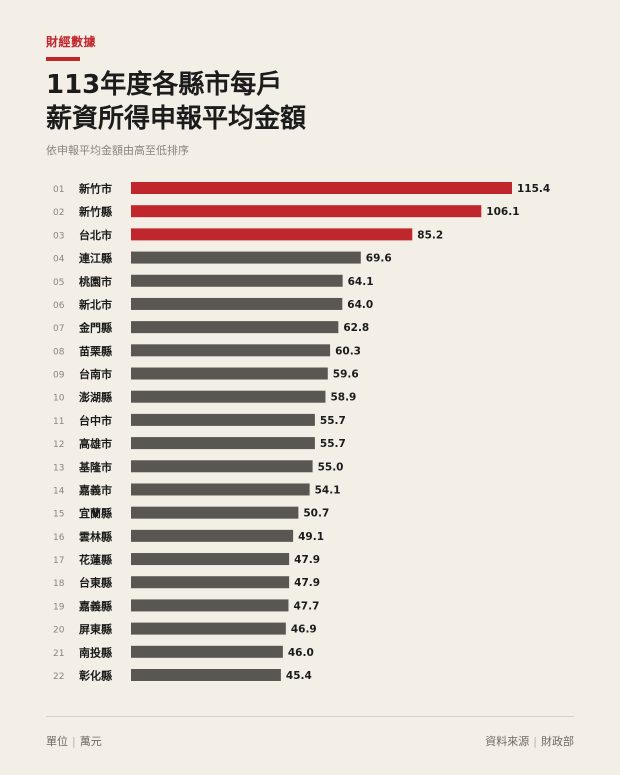 This screenshot has height=775, width=620. What do you see at coordinates (58, 190) in the screenshot?
I see `rank-label: 01` at bounding box center [58, 190].